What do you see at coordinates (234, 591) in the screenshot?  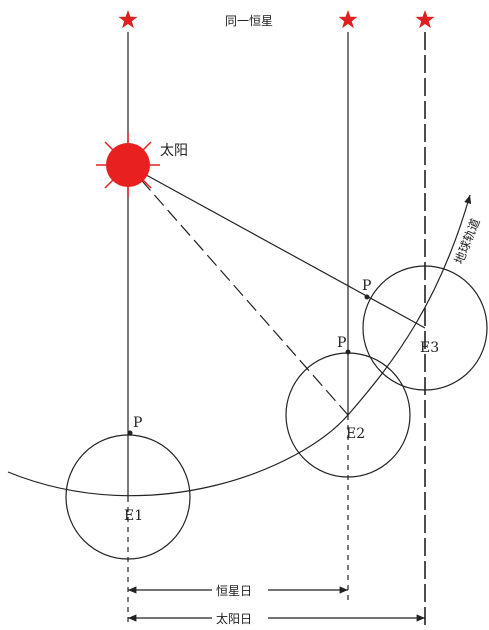 I see `sidereal-day: 恒星日` at bounding box center [234, 591].